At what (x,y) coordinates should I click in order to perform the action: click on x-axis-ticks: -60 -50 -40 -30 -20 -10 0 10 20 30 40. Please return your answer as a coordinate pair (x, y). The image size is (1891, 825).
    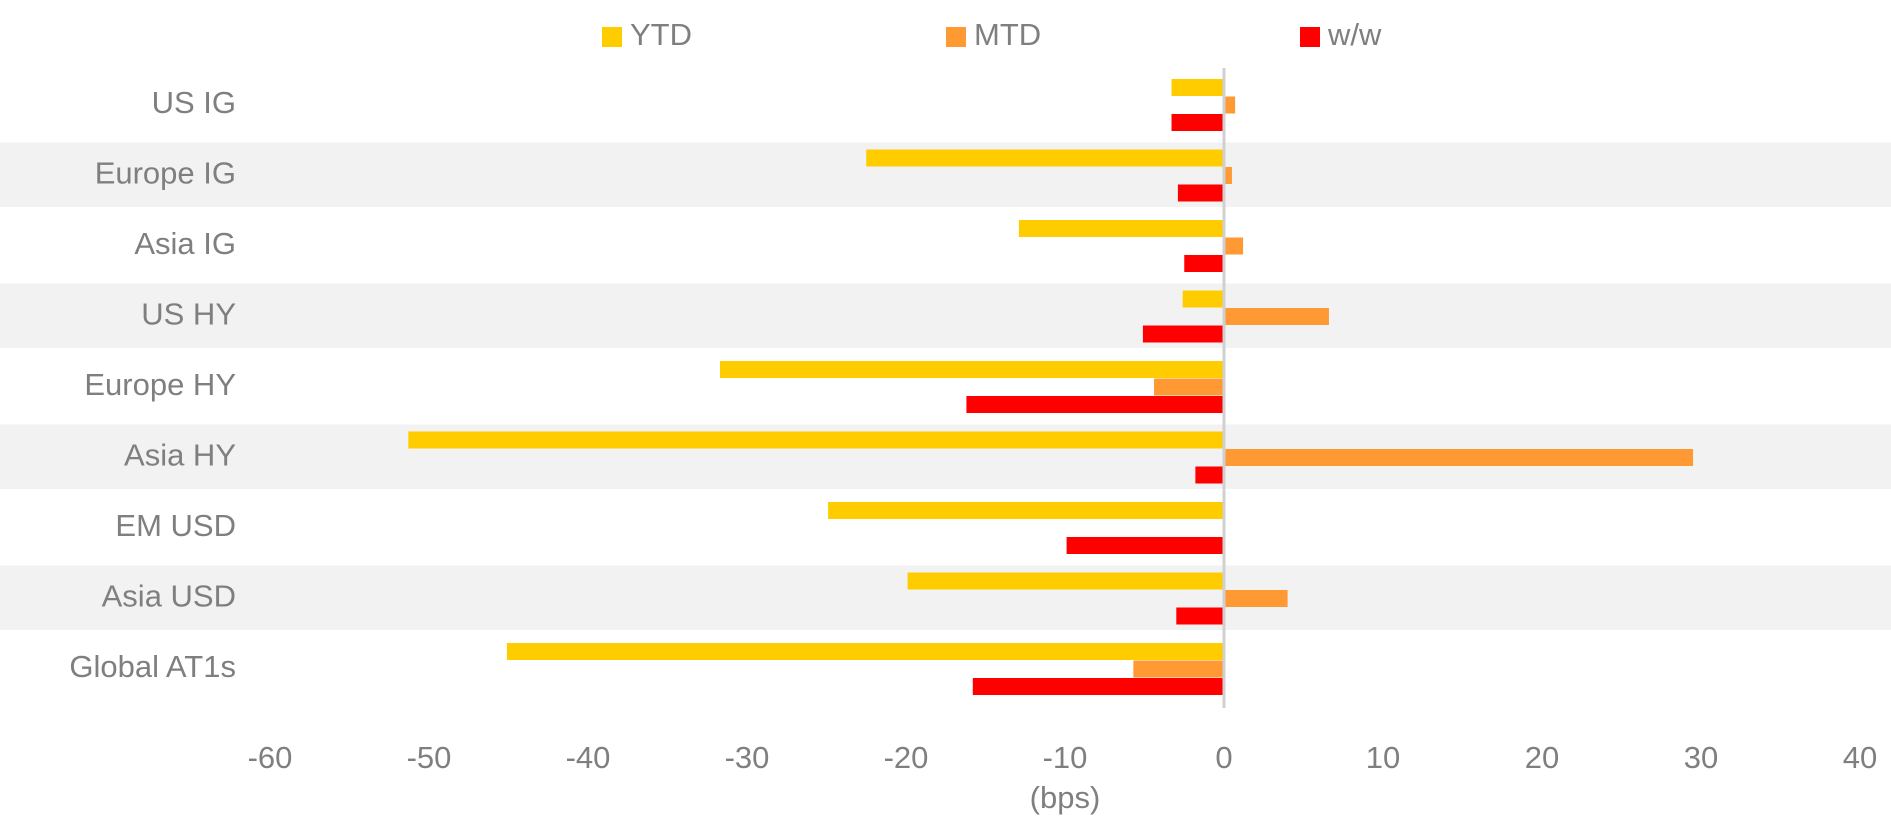
    Looking at the image, I should click on (1063, 757).